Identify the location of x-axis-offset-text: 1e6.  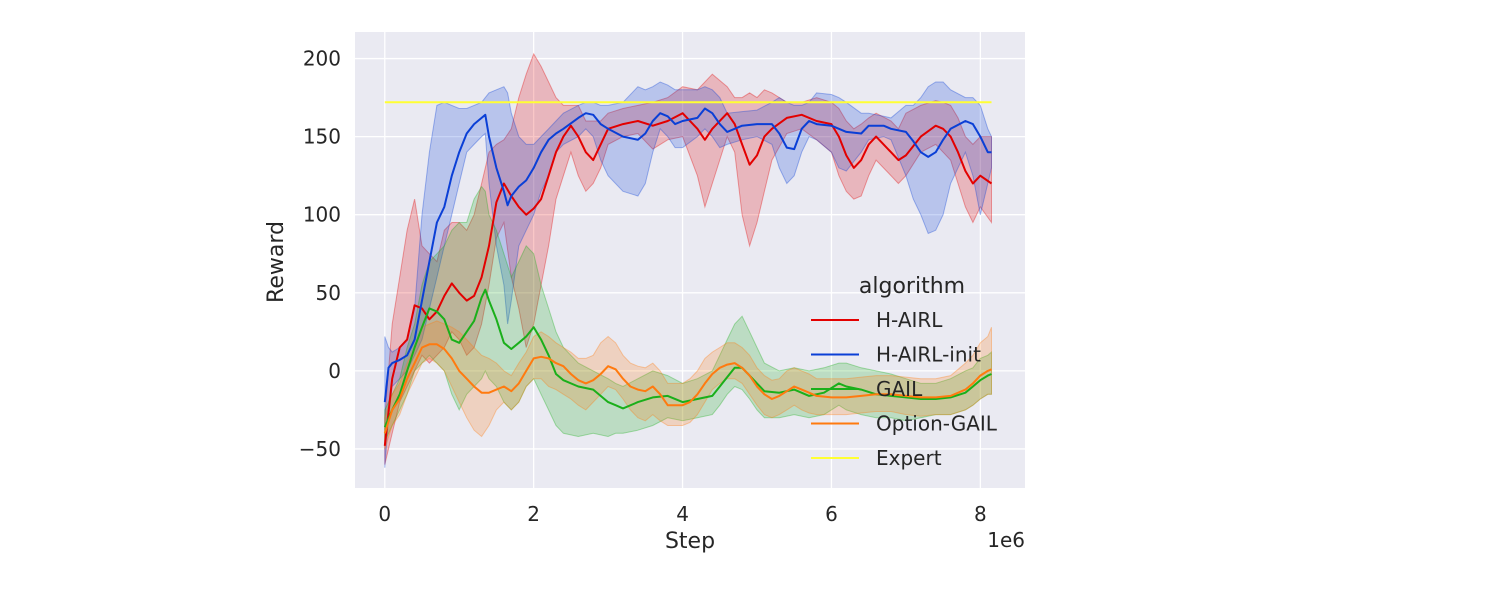
(1006, 540).